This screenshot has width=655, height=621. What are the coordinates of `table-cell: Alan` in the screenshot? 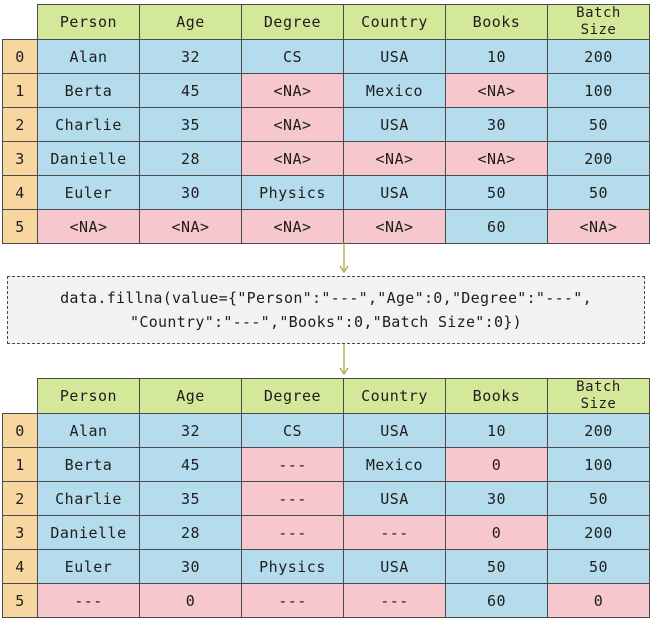 It's located at (88, 56).